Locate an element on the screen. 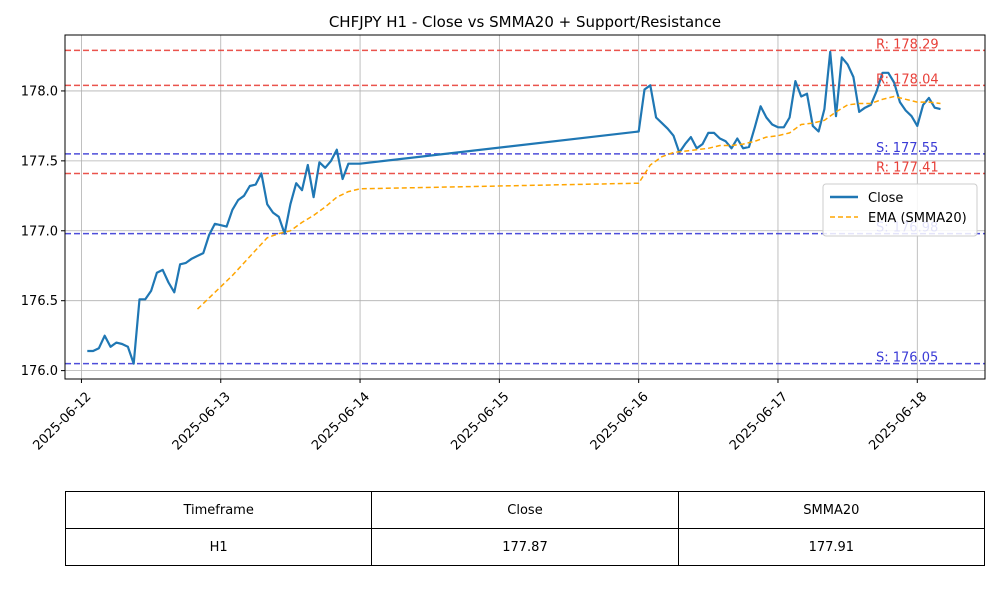  x-tick-label: 2025-06-12 is located at coordinates (62, 421).